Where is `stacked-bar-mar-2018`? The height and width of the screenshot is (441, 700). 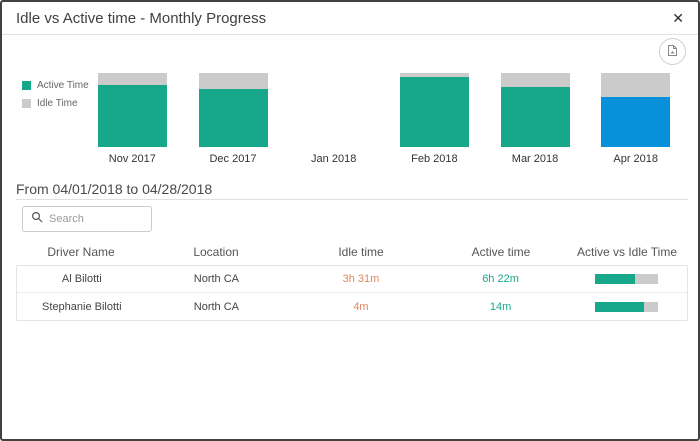 stacked-bar-mar-2018 is located at coordinates (535, 110).